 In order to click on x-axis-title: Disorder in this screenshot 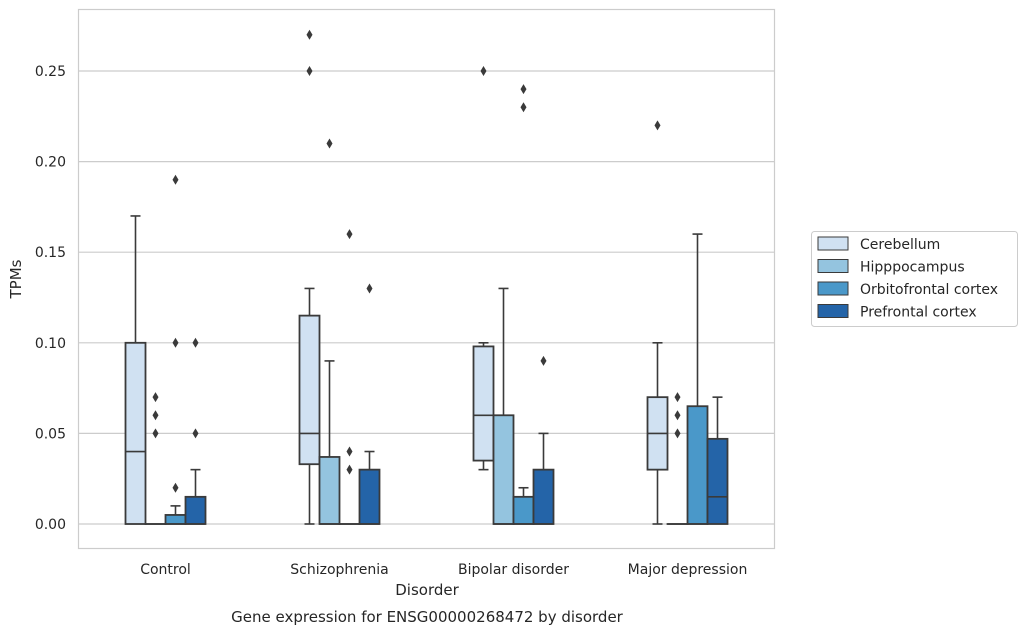, I will do `click(427, 590)`.